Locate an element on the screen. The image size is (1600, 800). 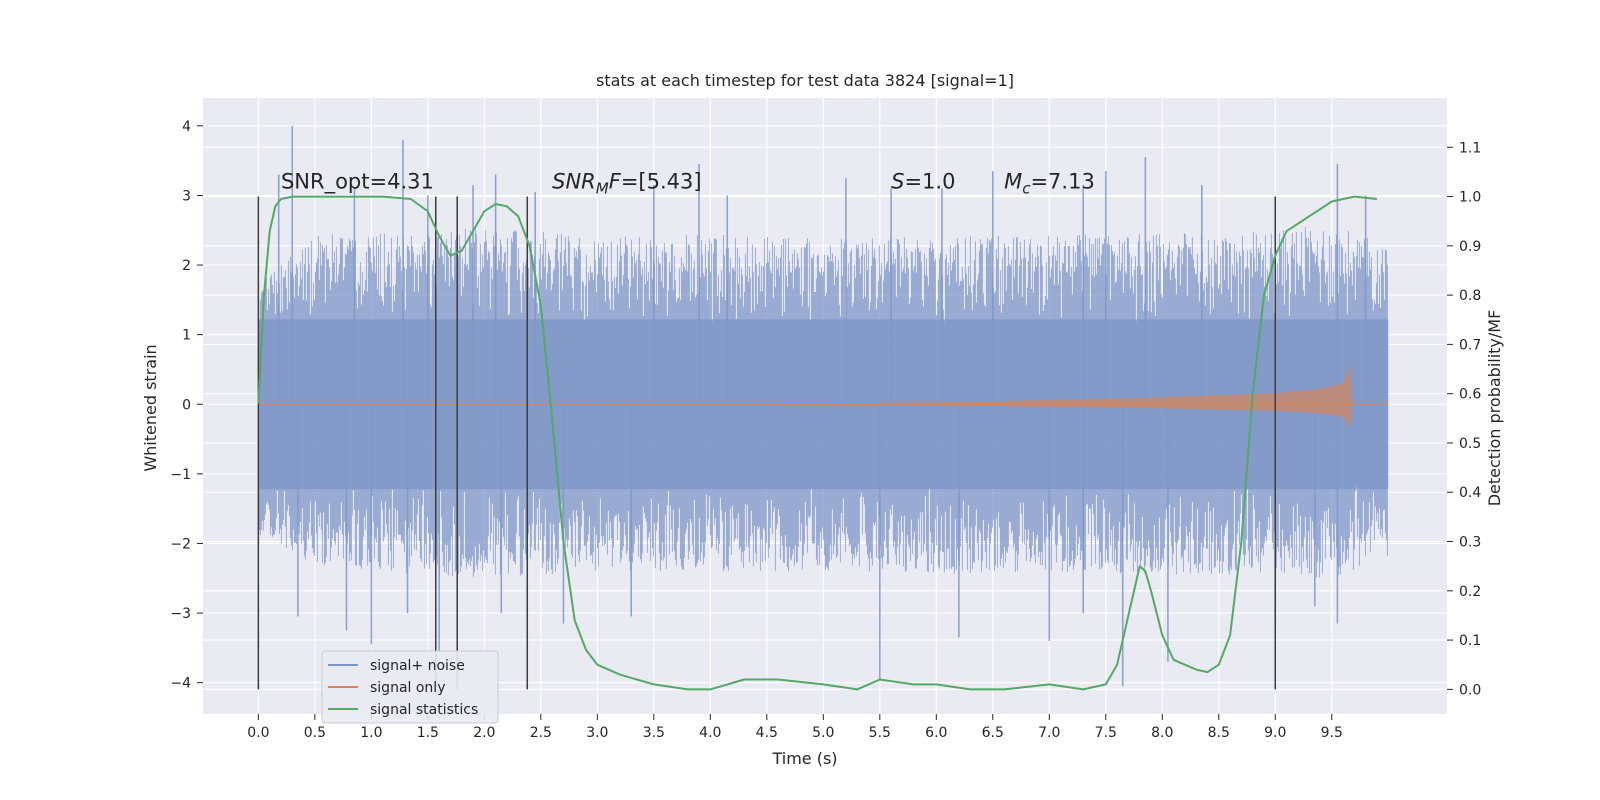
y2-tick-label: 1.1 is located at coordinates (1470, 148).